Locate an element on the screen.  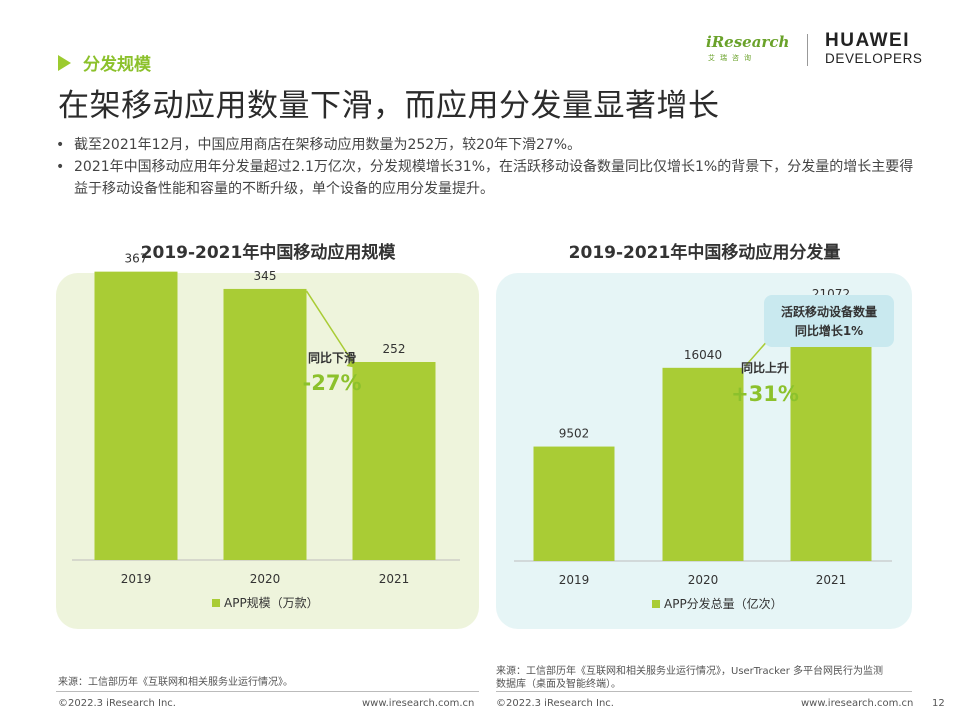
huawei-developers-logo: HUAWEI DEVELOPERS is located at coordinates (874, 48).